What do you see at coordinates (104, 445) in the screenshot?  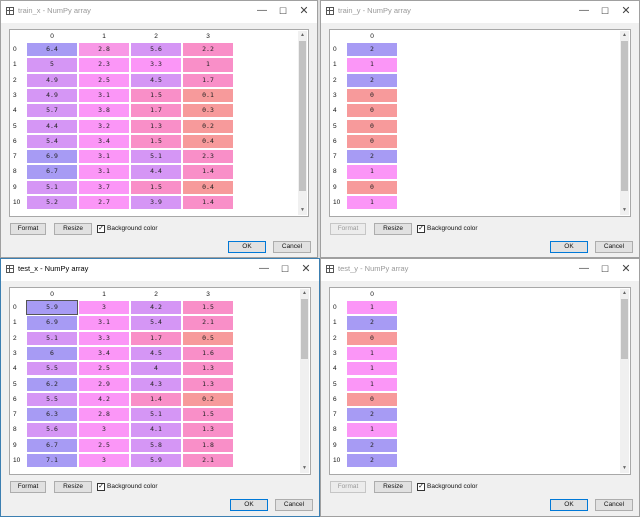 I see `array-cell: 2.5` at bounding box center [104, 445].